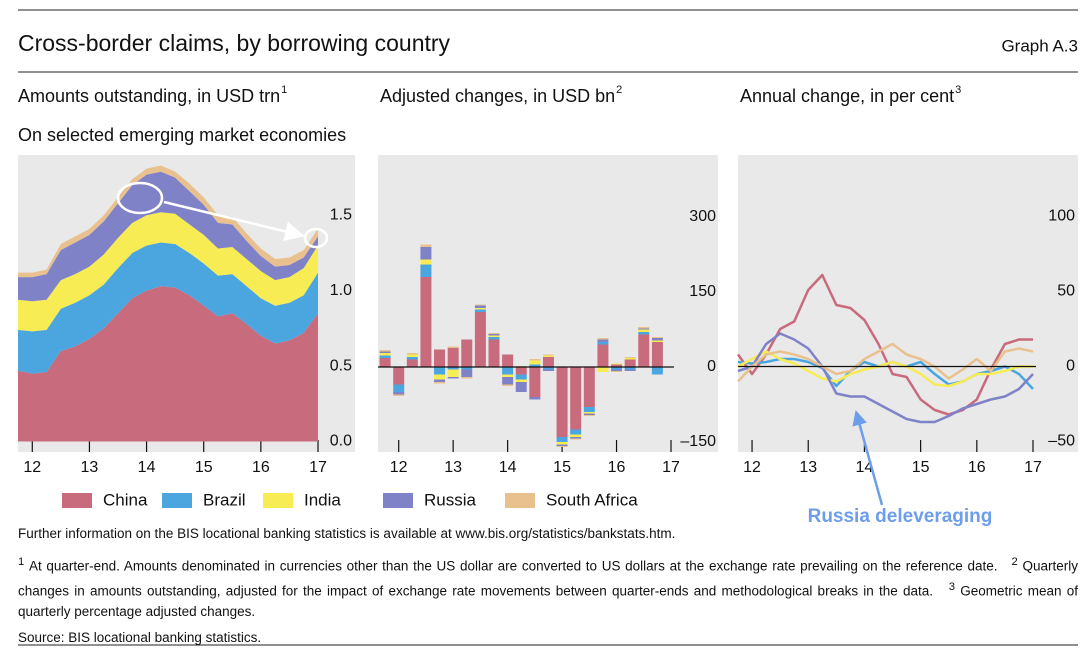  Describe the element at coordinates (958, 90) in the screenshot. I see `panel-title-note: 3` at that location.